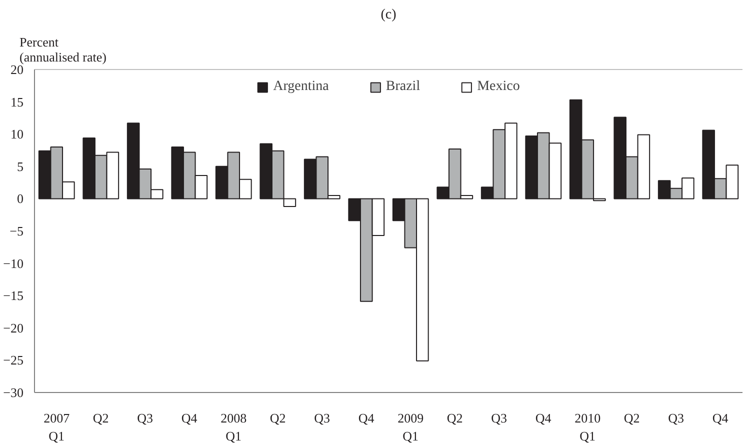 This screenshot has height=446, width=752. What do you see at coordinates (388, 15) in the screenshot?
I see `chart-title: (c)` at bounding box center [388, 15].